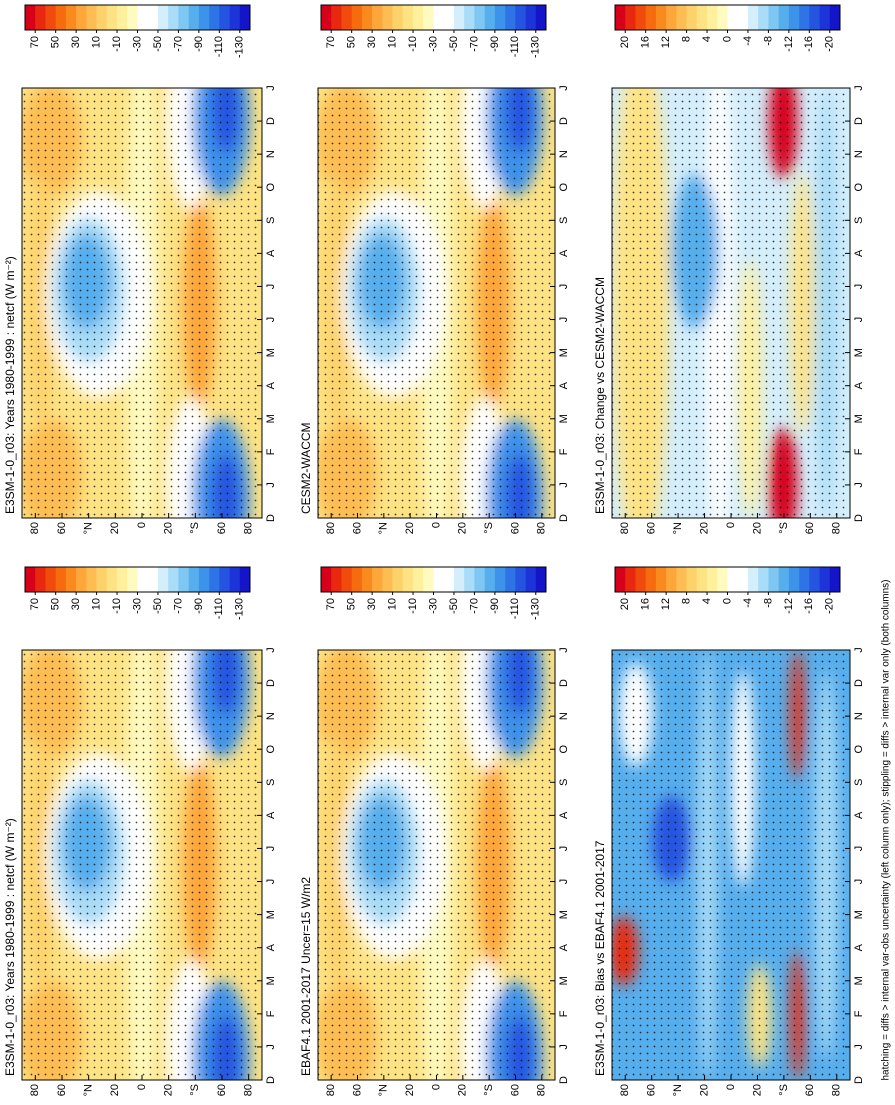  What do you see at coordinates (306, 468) in the screenshot?
I see `panel-title: CESM2-WACCM` at bounding box center [306, 468].